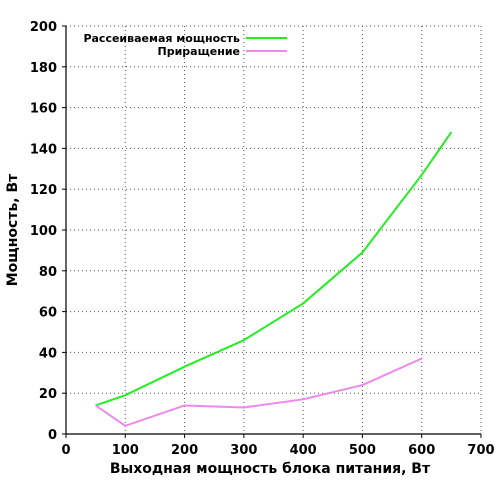  What do you see at coordinates (125, 450) in the screenshot?
I see `x-tick-label: 100` at bounding box center [125, 450].